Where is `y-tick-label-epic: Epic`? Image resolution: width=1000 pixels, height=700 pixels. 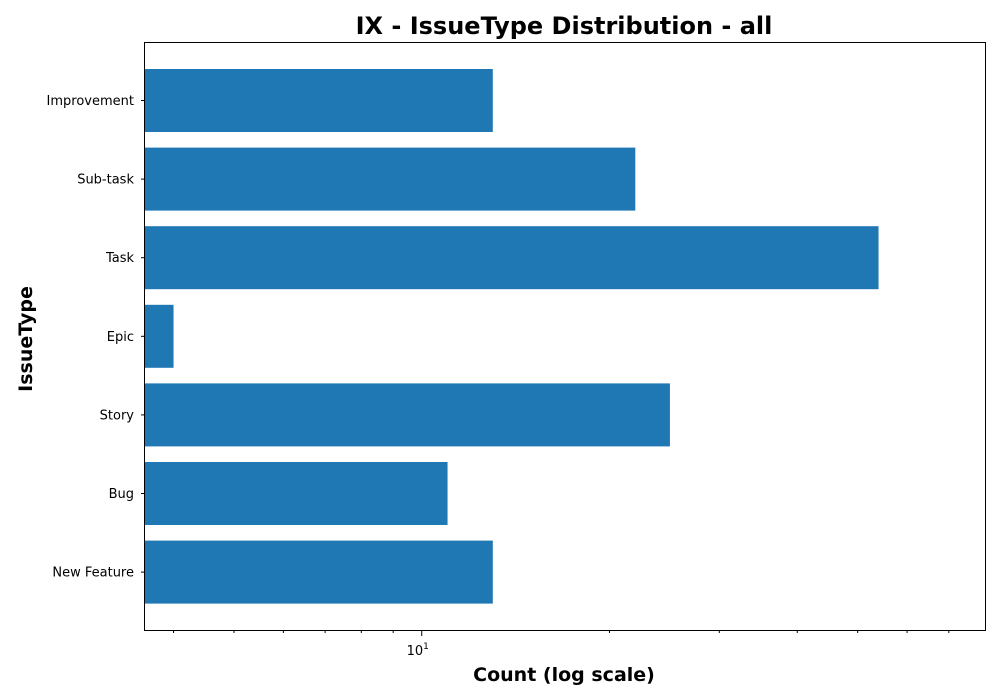 y-tick-label-epic: Epic is located at coordinates (120, 337).